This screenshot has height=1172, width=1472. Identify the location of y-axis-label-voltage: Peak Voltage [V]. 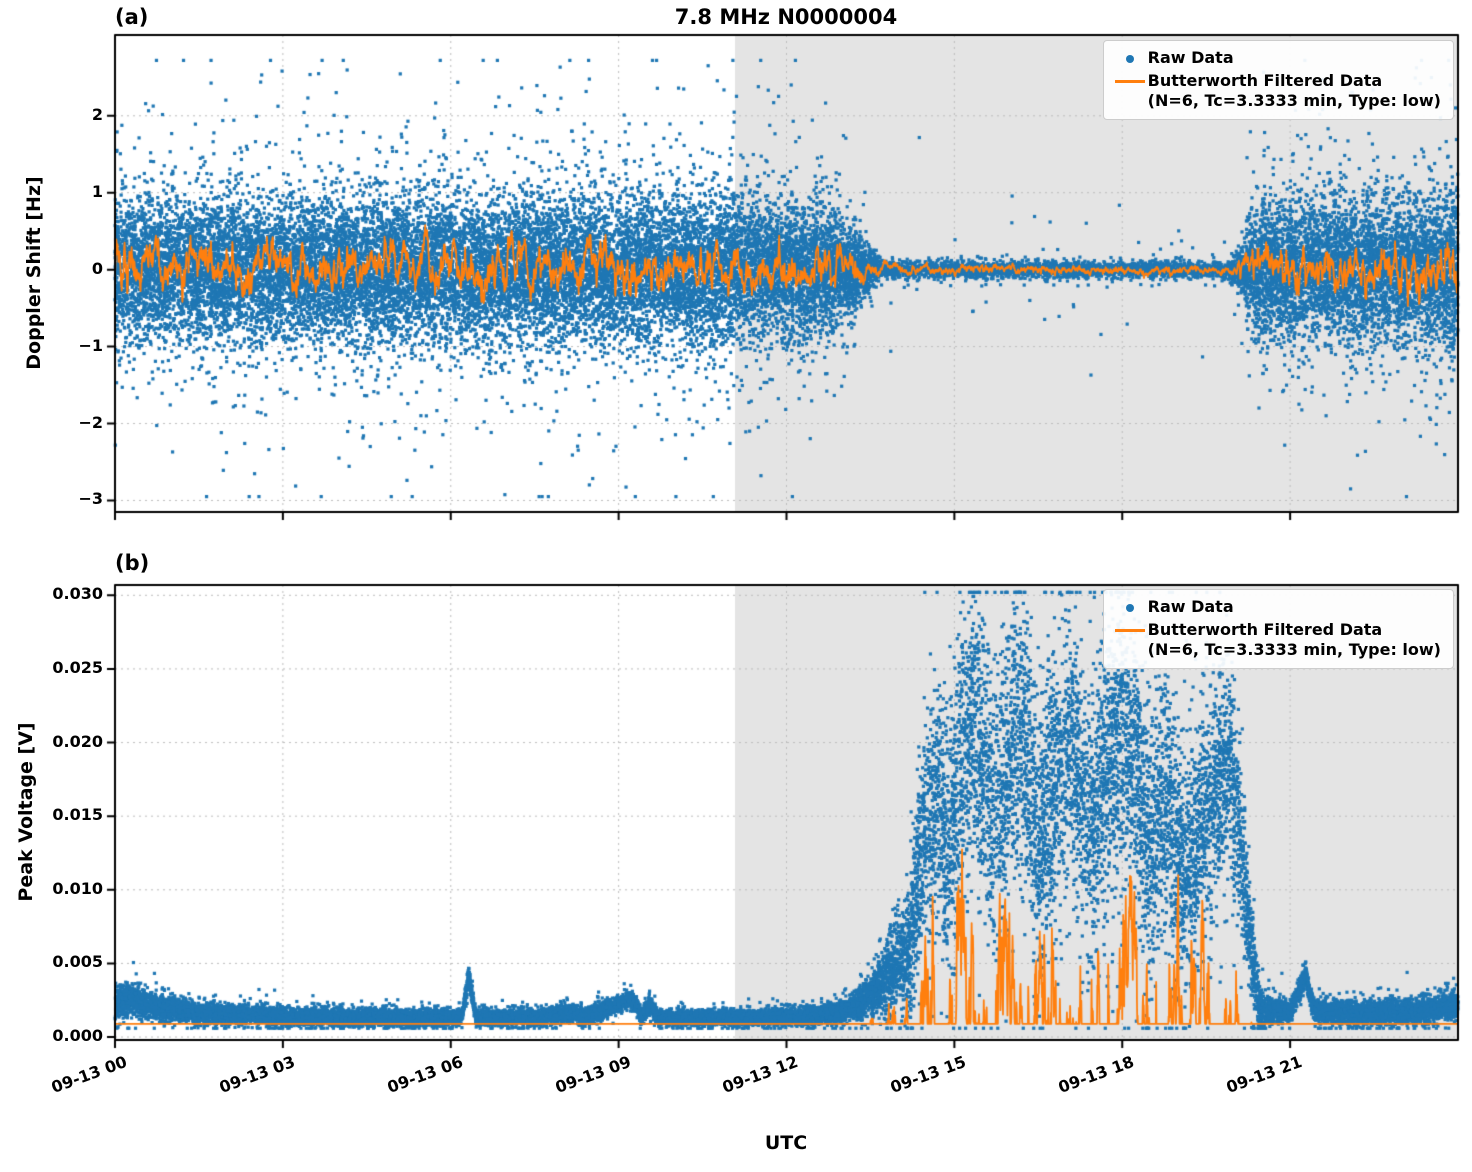
(26, 812).